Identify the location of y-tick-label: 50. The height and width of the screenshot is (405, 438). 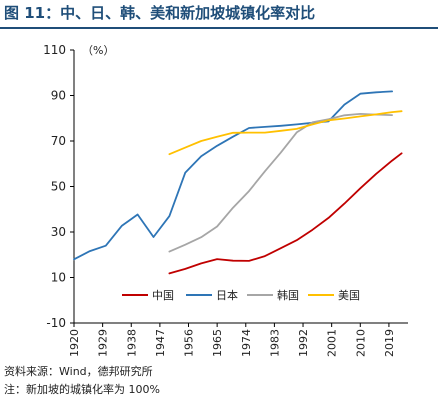
(58, 187).